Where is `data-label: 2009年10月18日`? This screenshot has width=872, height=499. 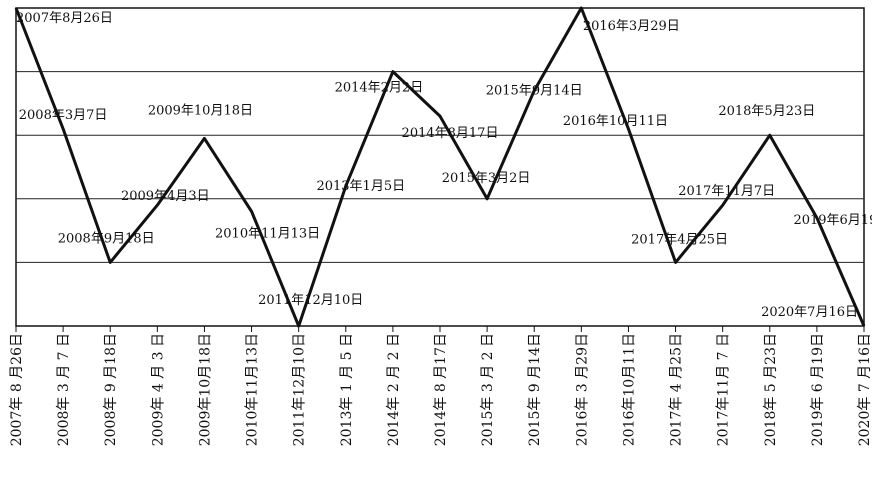
data-label: 2009年10月18日 is located at coordinates (200, 110).